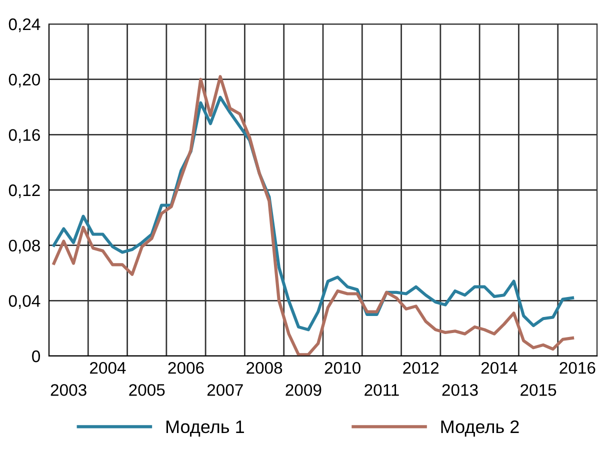 This screenshot has height=453, width=598. I want to click on x2-tick-label: 2005, so click(147, 390).